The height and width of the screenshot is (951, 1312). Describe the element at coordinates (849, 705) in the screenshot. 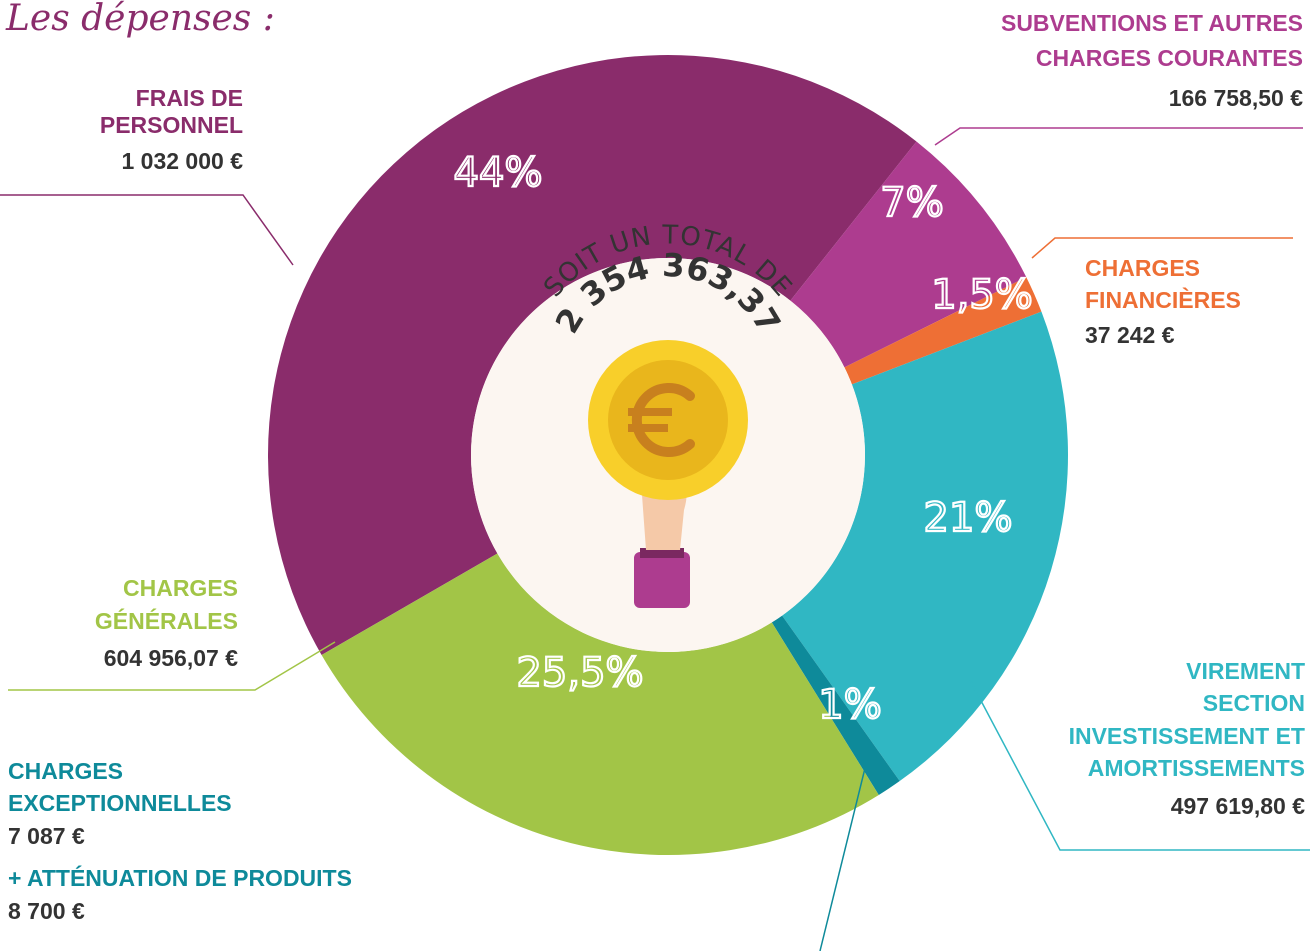

I see `percent-label: 1%` at that location.